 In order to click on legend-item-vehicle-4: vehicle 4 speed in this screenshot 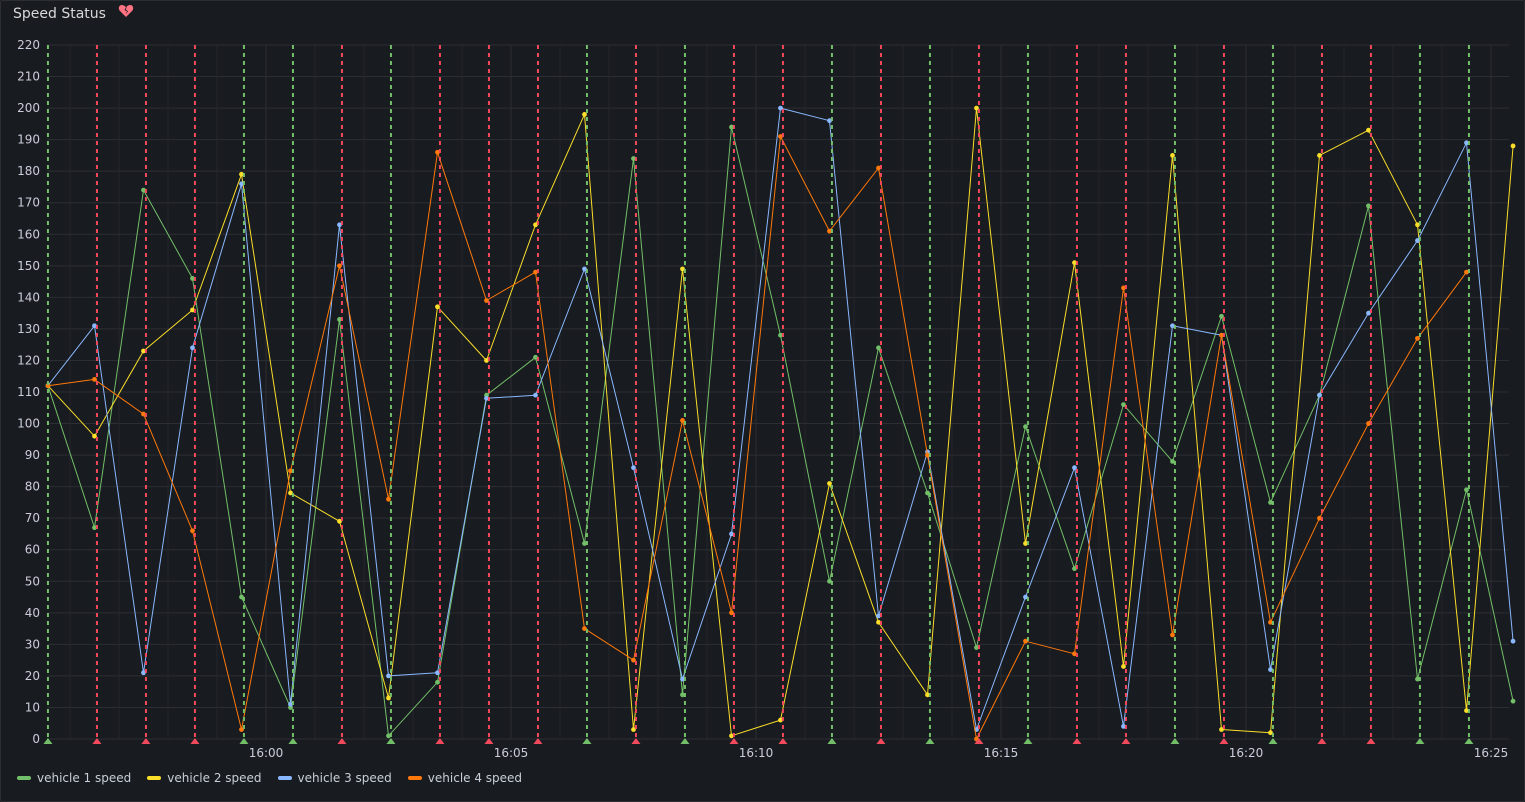, I will do `click(464, 778)`.